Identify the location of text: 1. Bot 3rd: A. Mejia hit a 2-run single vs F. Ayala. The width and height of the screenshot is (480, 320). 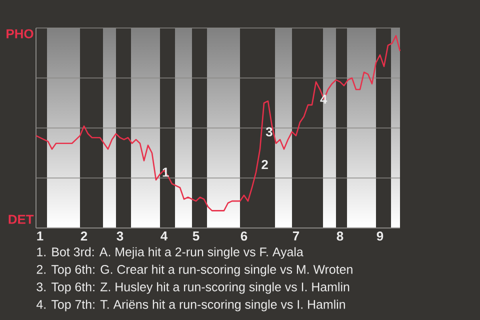
(170, 253).